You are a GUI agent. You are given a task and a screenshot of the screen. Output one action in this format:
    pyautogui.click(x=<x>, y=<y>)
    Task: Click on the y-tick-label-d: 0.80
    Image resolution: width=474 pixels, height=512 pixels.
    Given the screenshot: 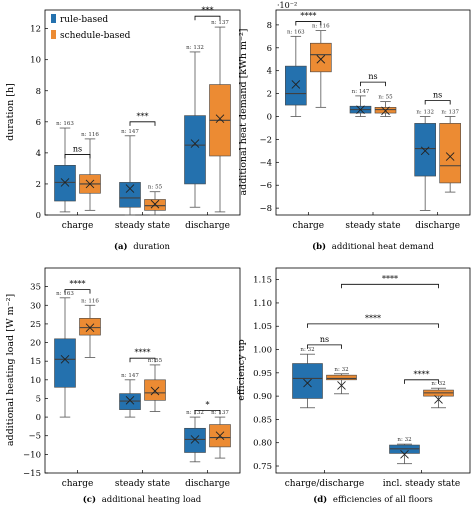 What is the action you would take?
    pyautogui.click(x=262, y=444)
    